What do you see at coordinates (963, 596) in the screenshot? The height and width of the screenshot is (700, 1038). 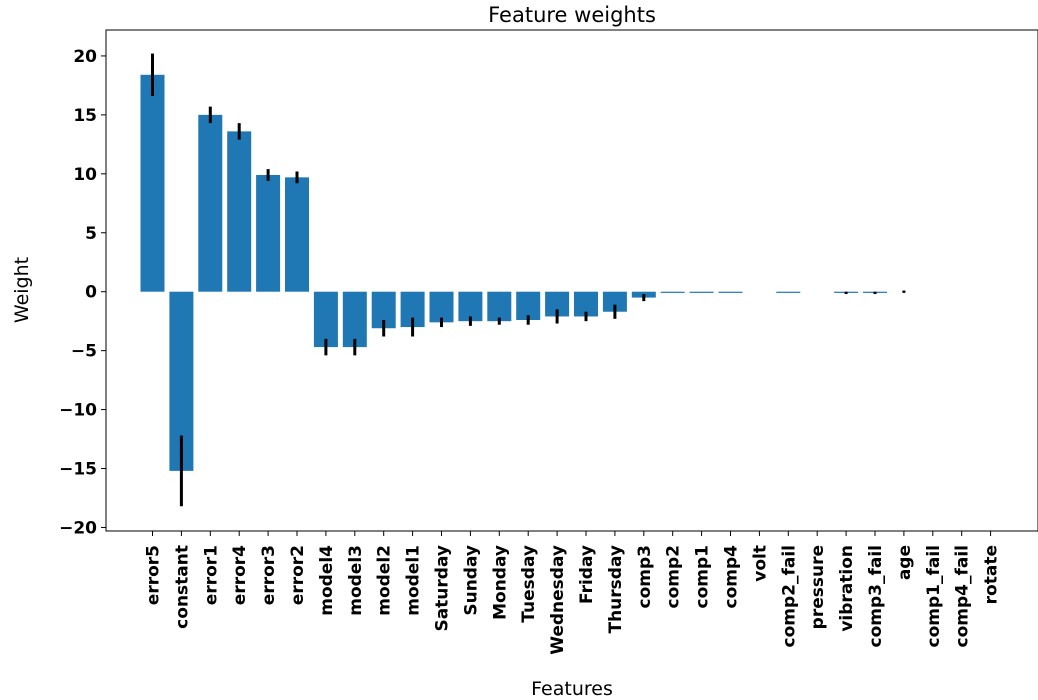 I see `x-tick-label: comp4_fail` at bounding box center [963, 596].